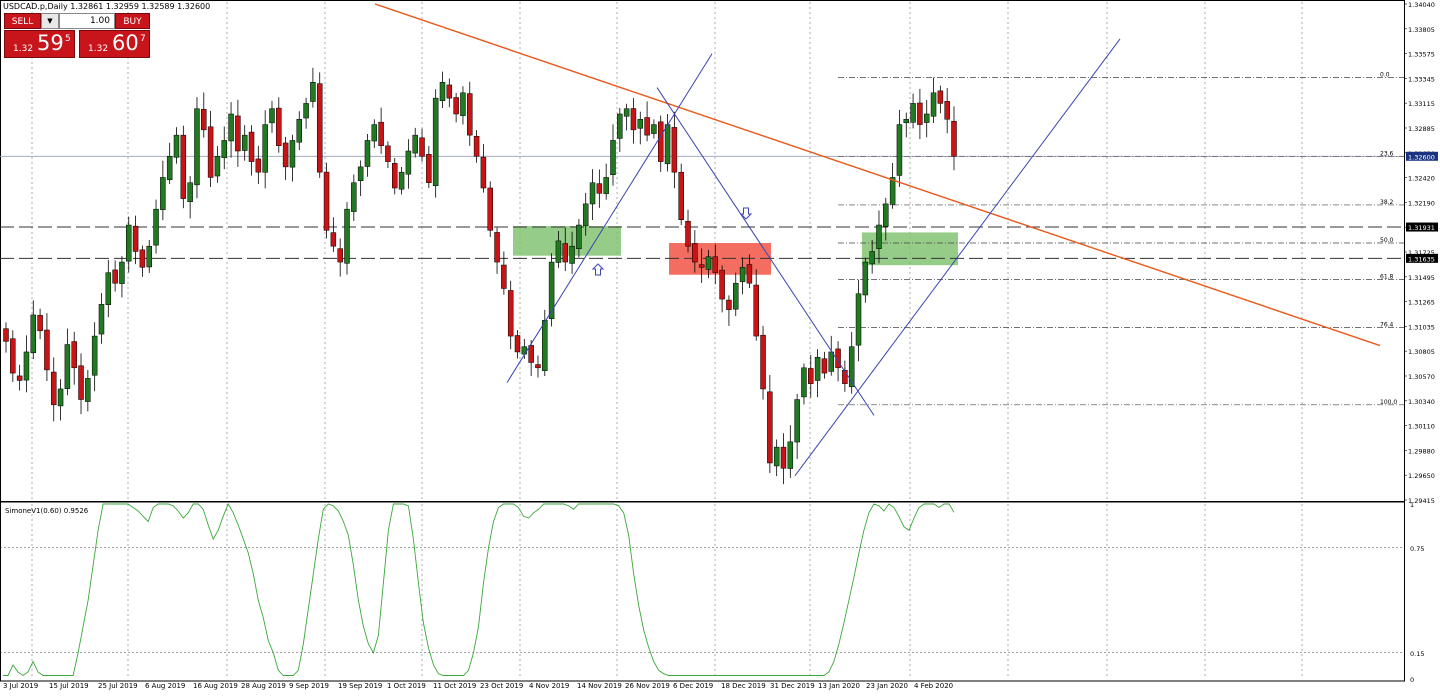 This screenshot has width=1440, height=697. Describe the element at coordinates (39, 44) in the screenshot. I see `sell-price-box: 1.32 59 5` at that location.